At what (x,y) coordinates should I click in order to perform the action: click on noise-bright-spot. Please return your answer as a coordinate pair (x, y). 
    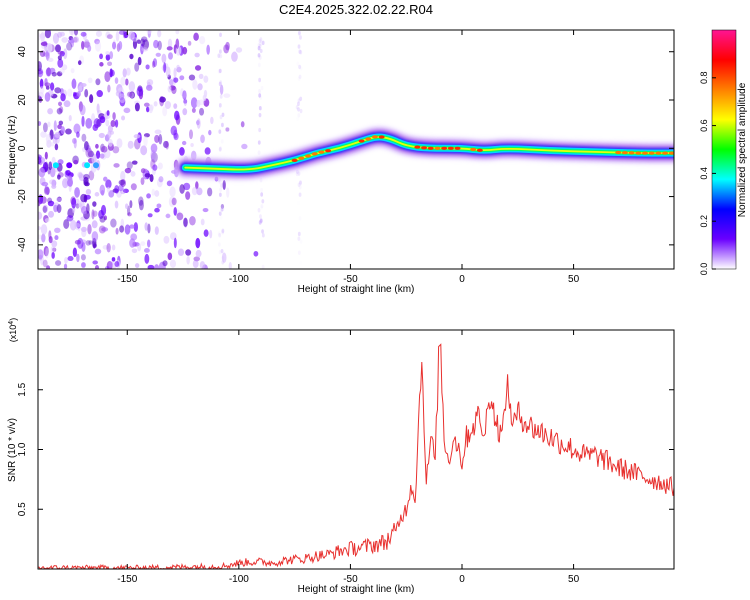
    Looking at the image, I should click on (96, 165).